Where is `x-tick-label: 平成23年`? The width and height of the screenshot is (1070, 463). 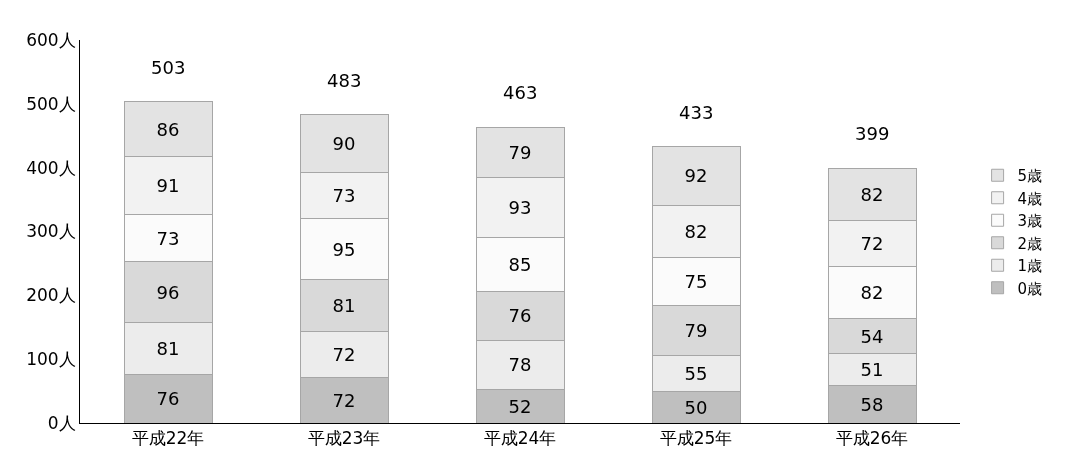 x-tick-label: 平成23年 is located at coordinates (344, 438).